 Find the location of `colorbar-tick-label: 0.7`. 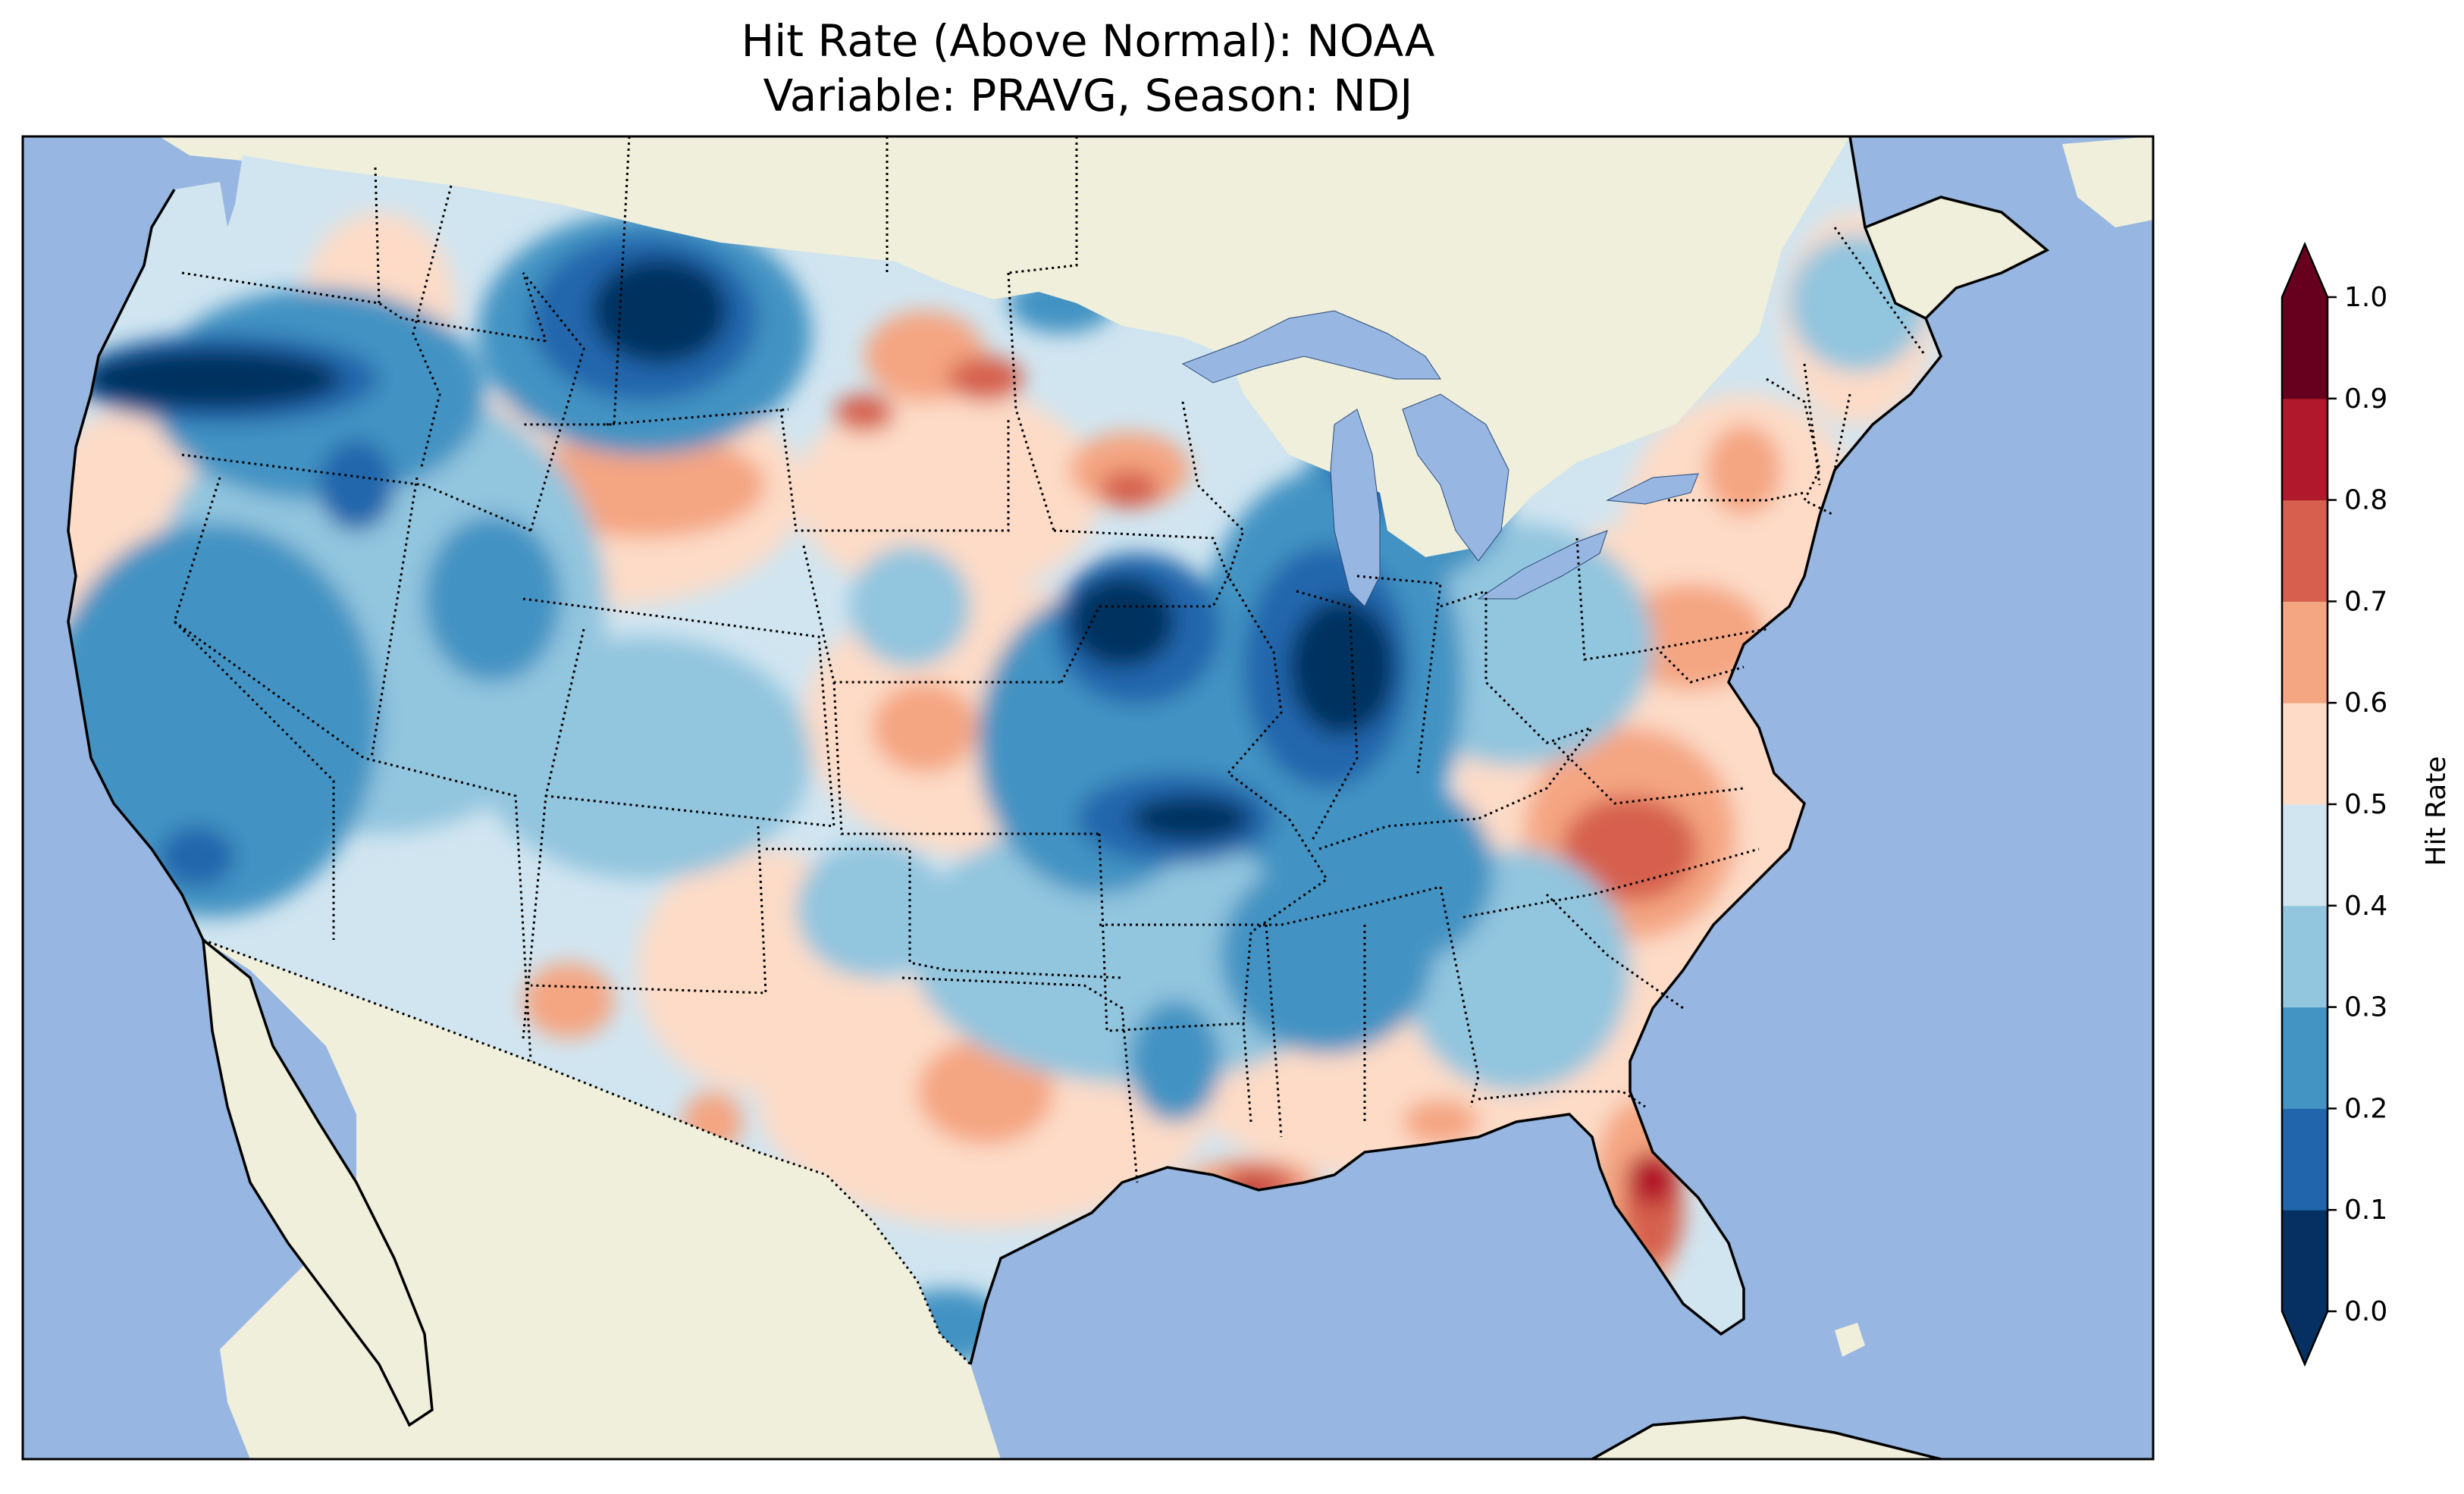

colorbar-tick-label: 0.7 is located at coordinates (2365, 601).